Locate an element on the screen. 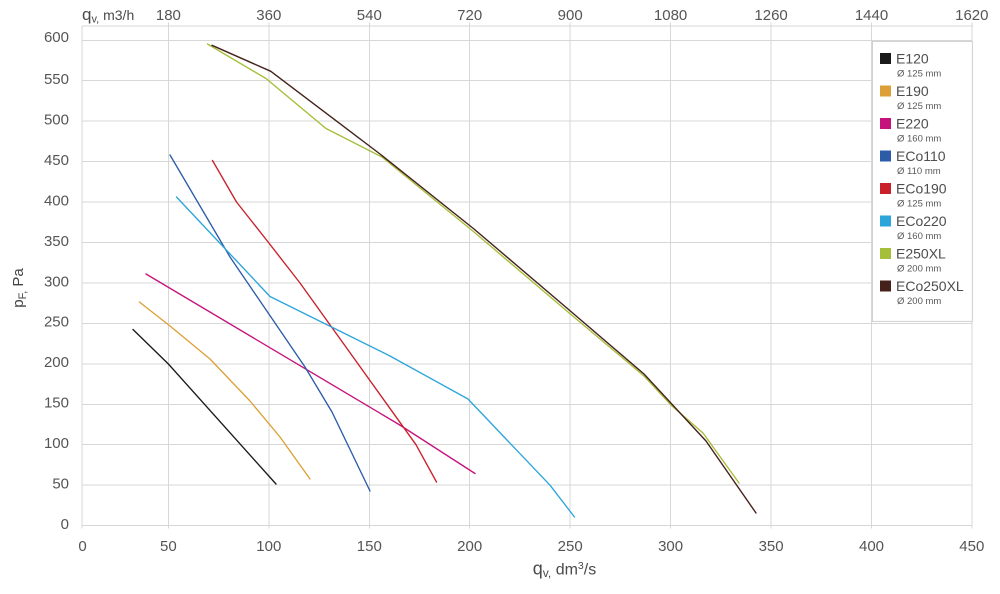  svg-text: pF, Pa is located at coordinates (19, 288).